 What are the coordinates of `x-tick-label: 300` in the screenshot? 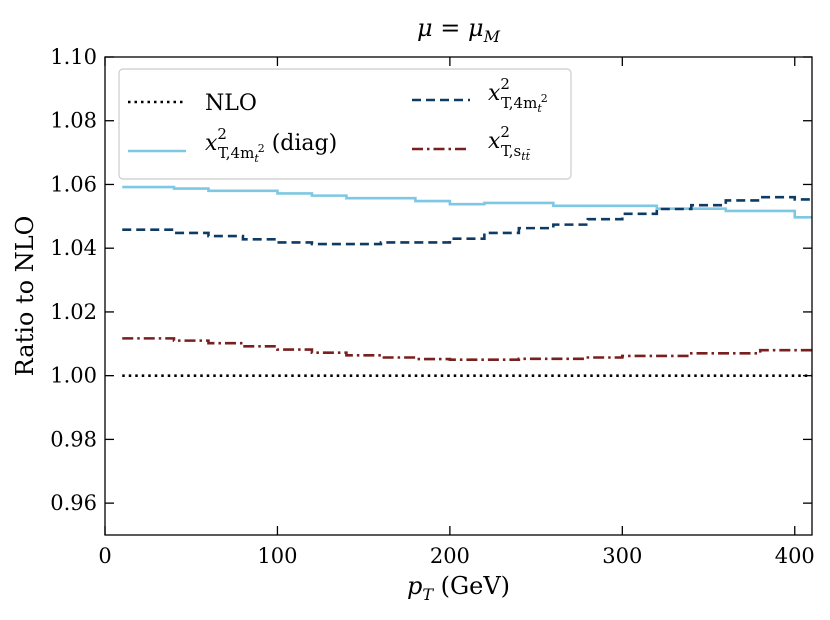 It's located at (622, 556).